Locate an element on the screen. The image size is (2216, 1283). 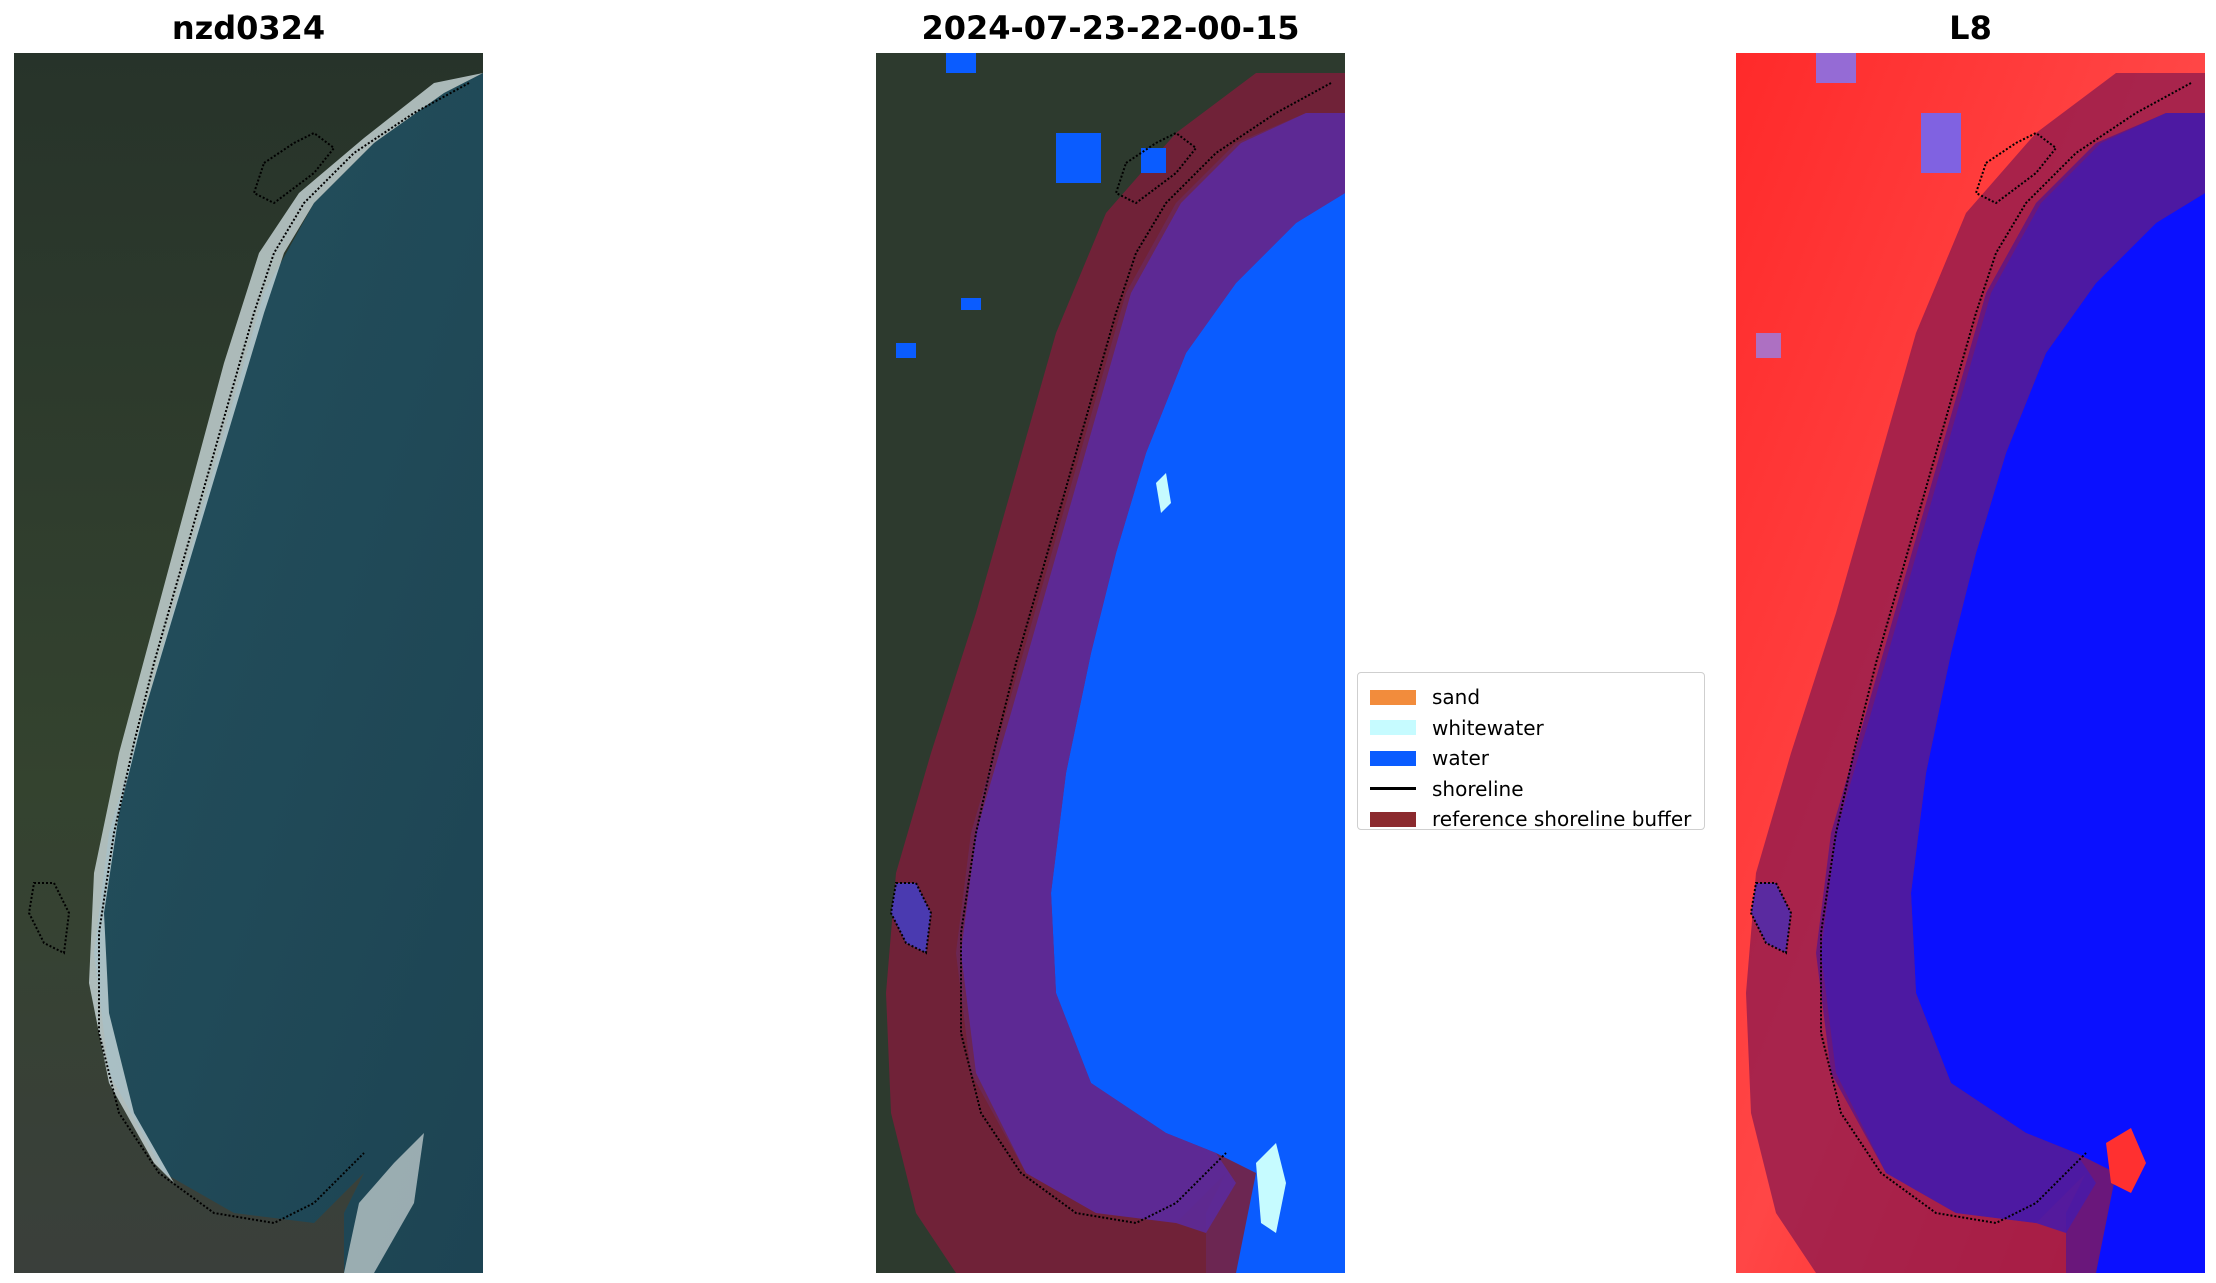
legend-label: sand is located at coordinates (1456, 697).